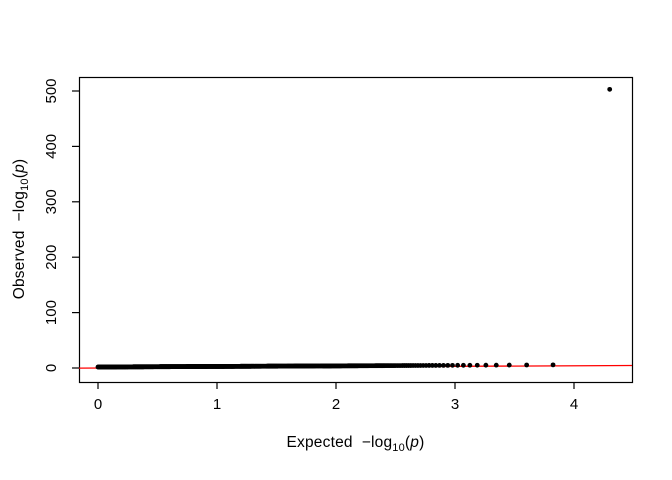  What do you see at coordinates (398, 448) in the screenshot?
I see `x-axis-subscript: 10` at bounding box center [398, 448].